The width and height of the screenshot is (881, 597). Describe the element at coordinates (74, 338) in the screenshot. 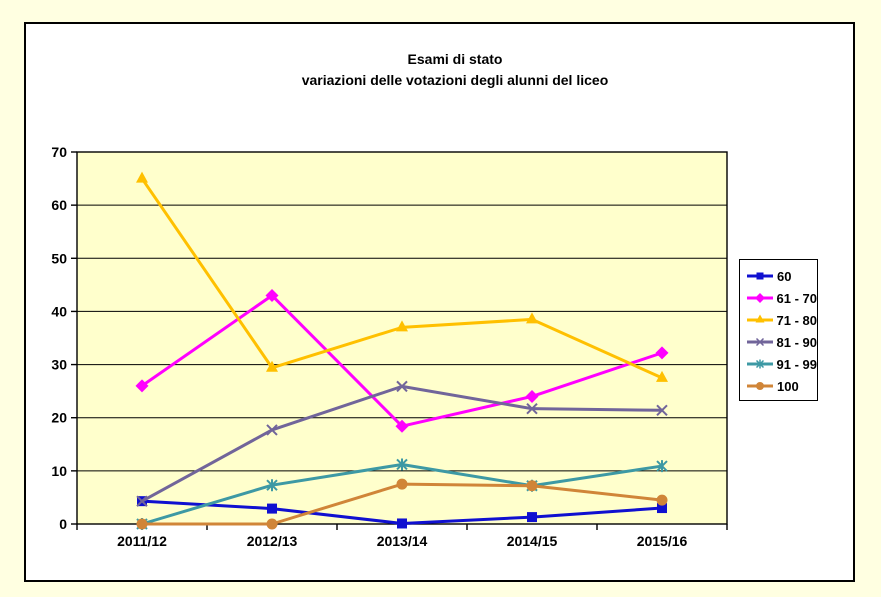

I see `y-axis-ticks` at that location.